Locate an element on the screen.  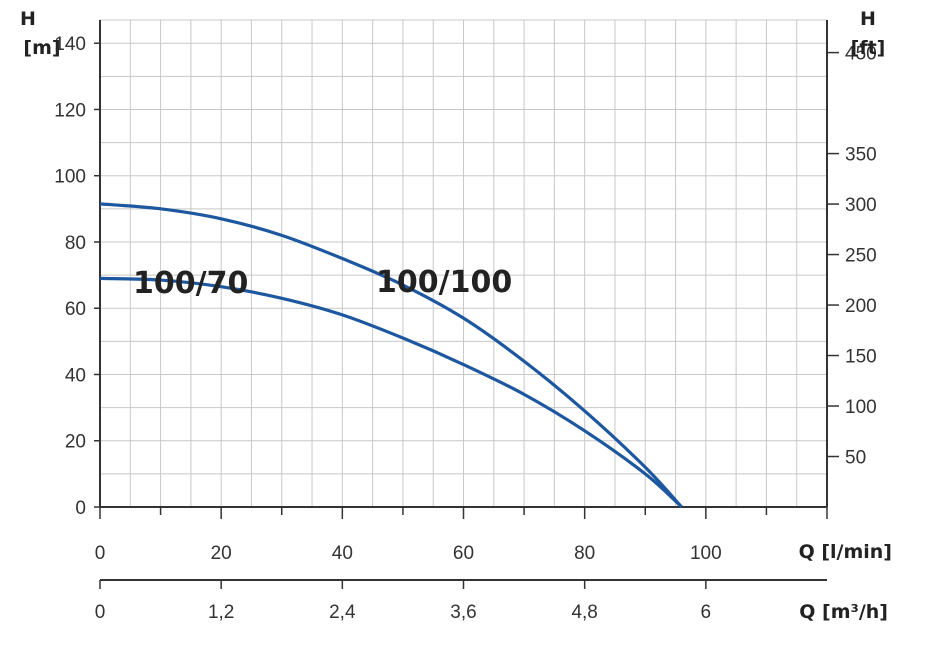
x-tick-label: 60 is located at coordinates (463, 553).